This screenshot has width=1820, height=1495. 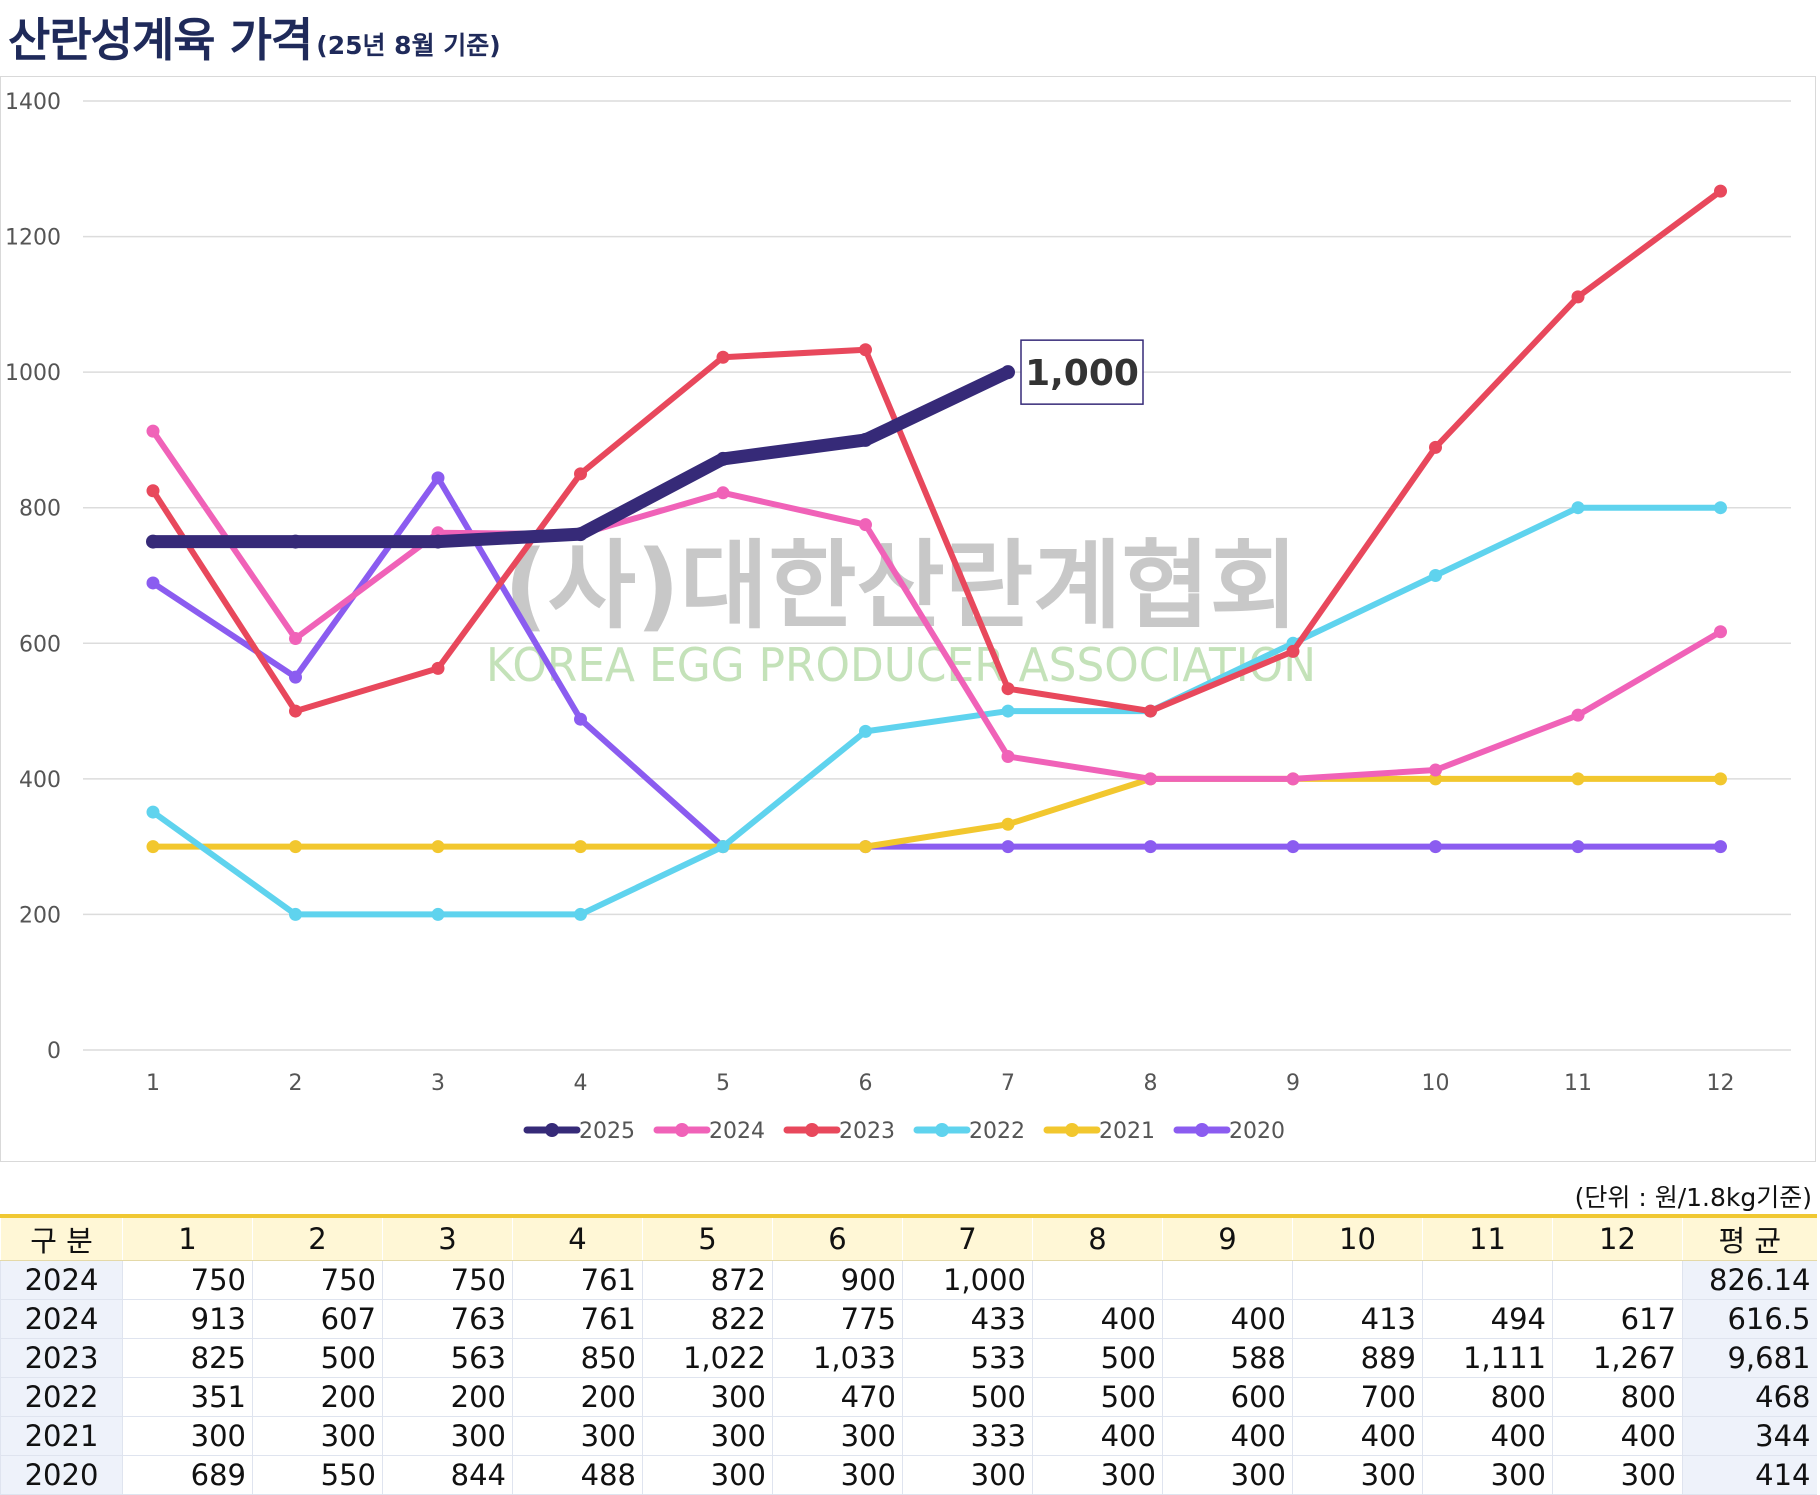 I want to click on table-cell: 750, so click(x=187, y=1280).